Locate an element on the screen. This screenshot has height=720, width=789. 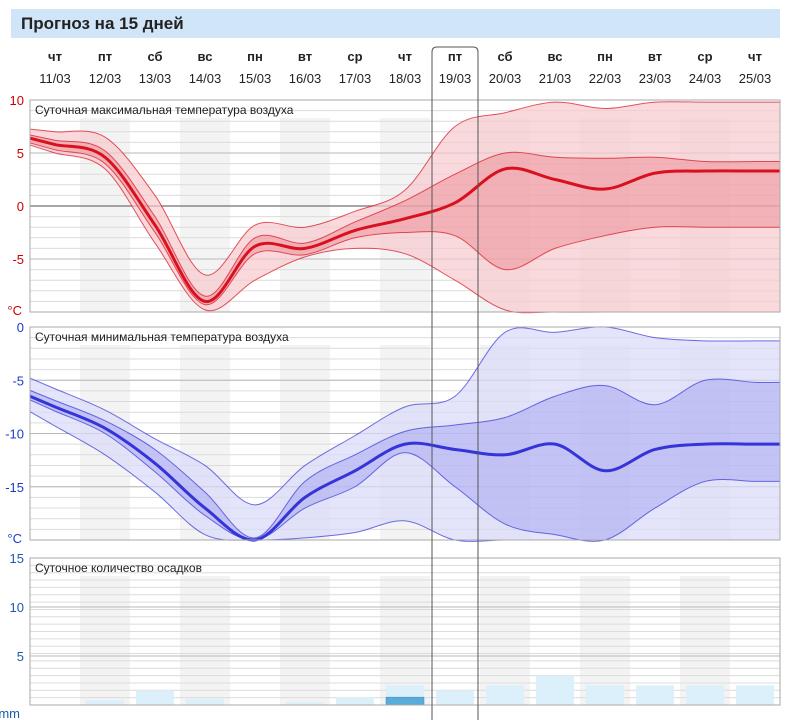
day-date: 18/03 is located at coordinates (405, 78).